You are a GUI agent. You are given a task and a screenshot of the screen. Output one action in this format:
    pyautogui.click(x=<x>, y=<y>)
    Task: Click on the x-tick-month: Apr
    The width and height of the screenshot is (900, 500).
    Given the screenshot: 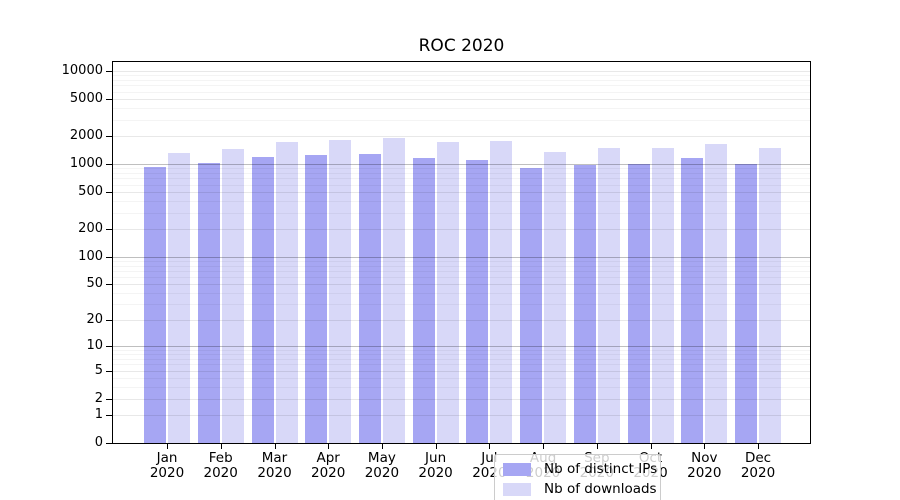 What is the action you would take?
    pyautogui.click(x=328, y=458)
    